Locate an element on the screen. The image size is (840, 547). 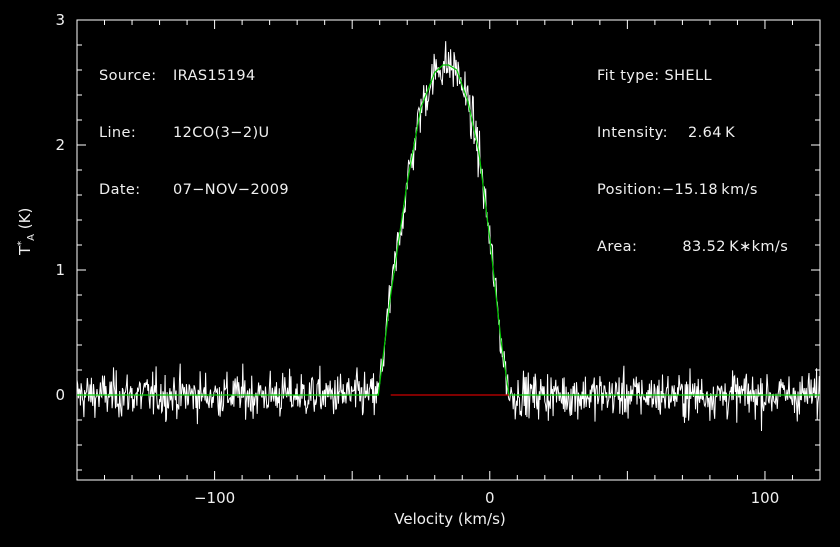
area-value: 83.52 K∗km/s is located at coordinates (713, 247).